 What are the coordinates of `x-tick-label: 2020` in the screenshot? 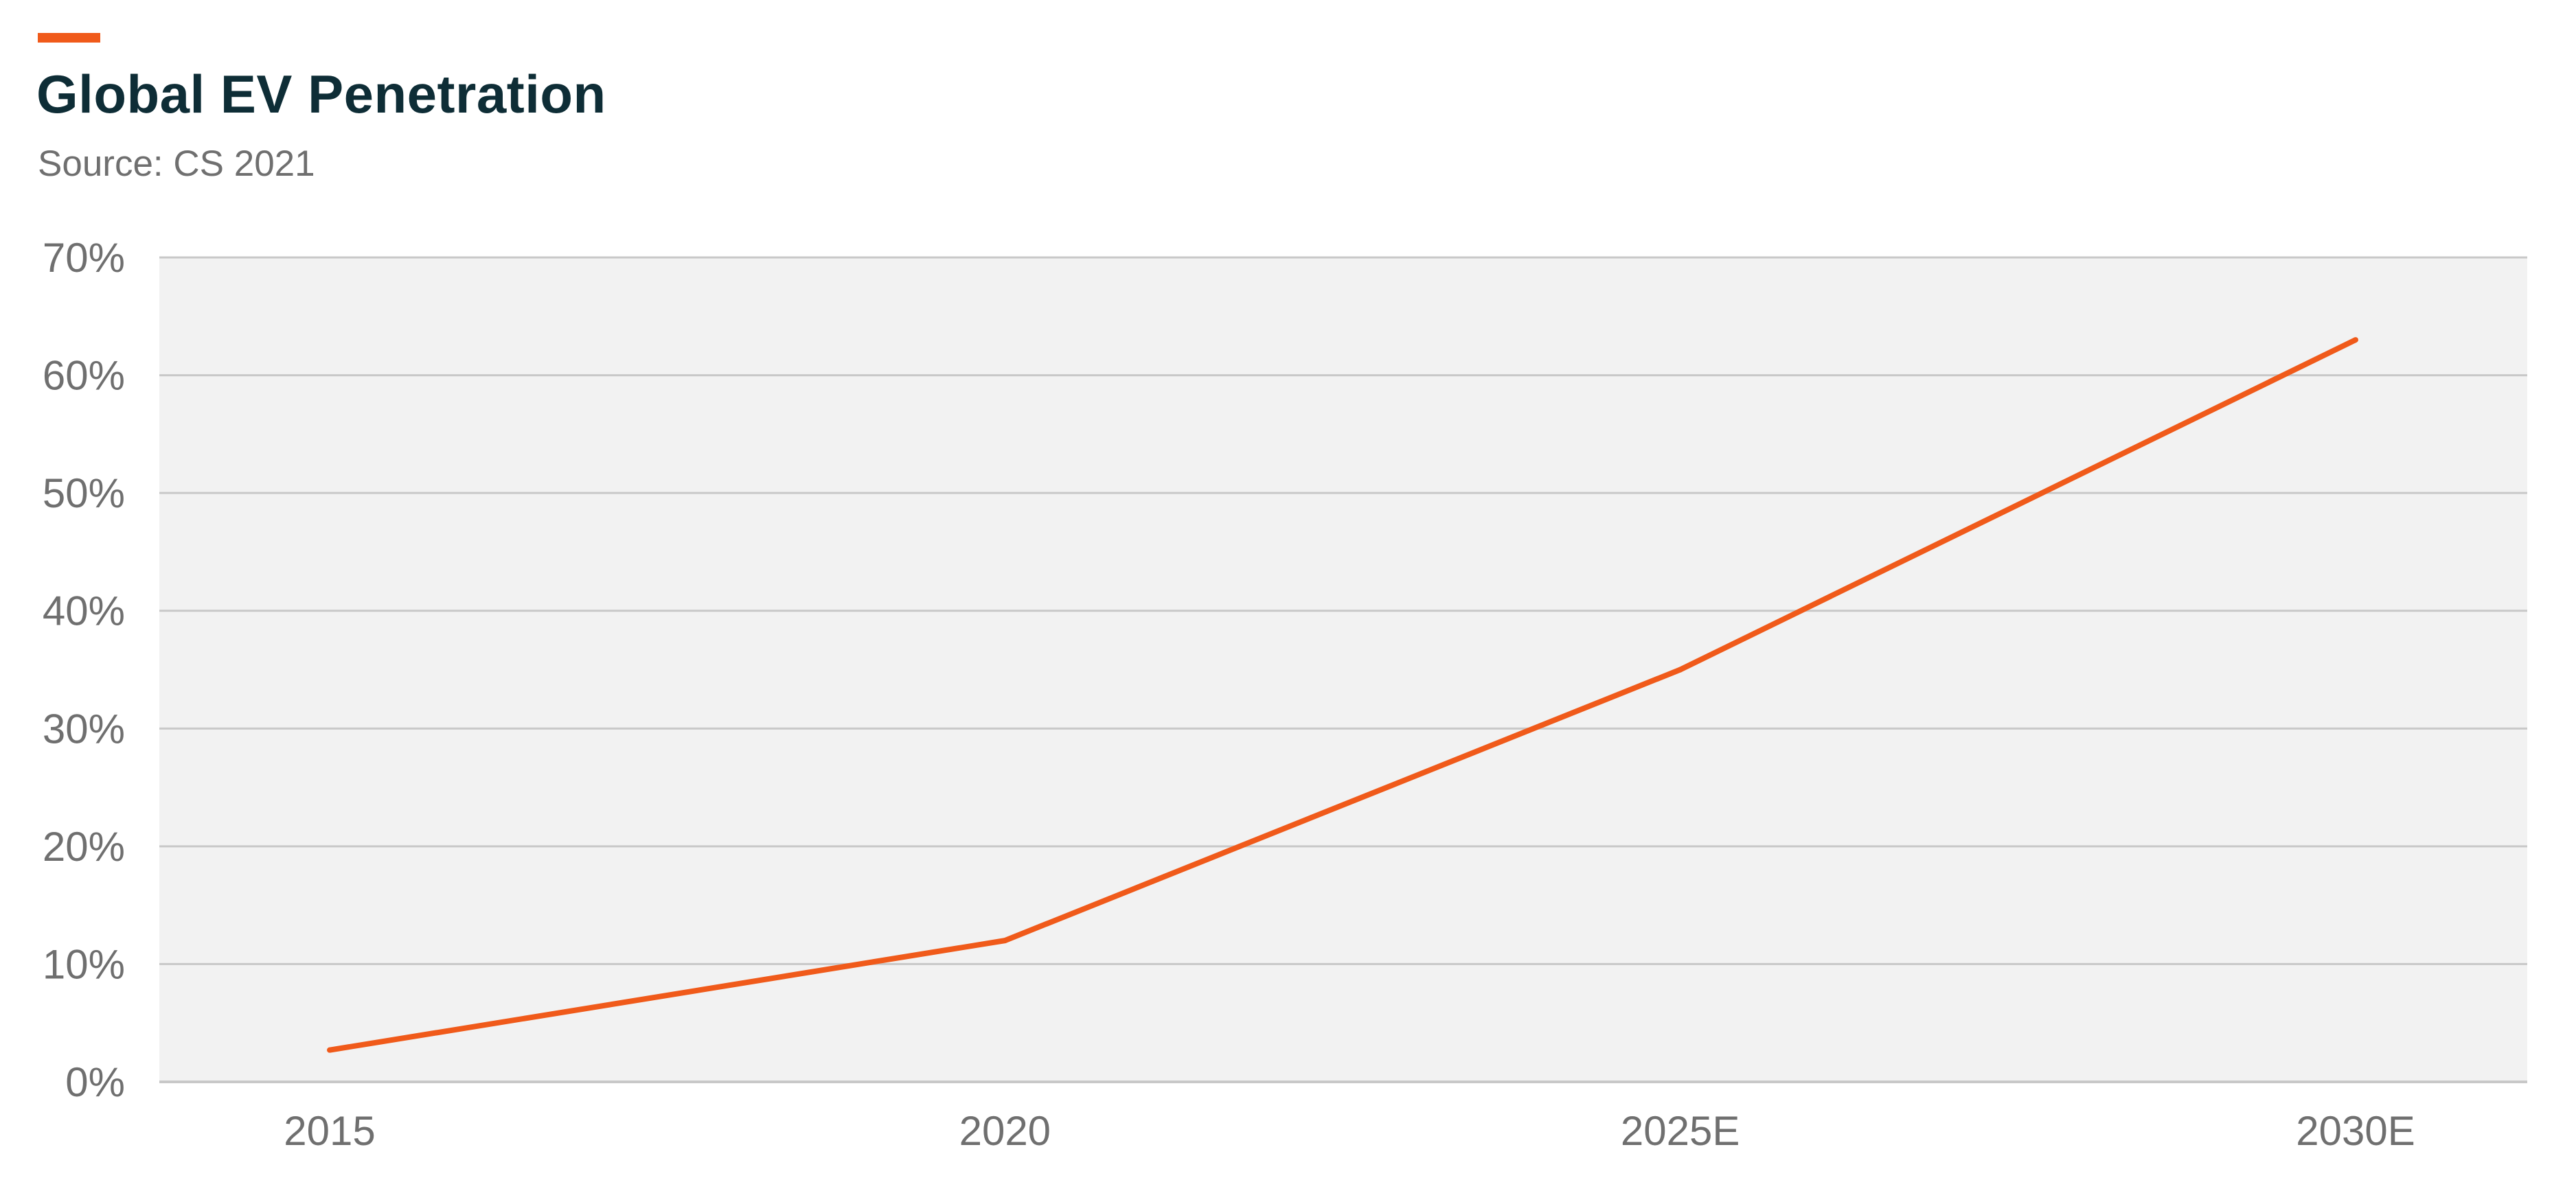 It's located at (1005, 1131).